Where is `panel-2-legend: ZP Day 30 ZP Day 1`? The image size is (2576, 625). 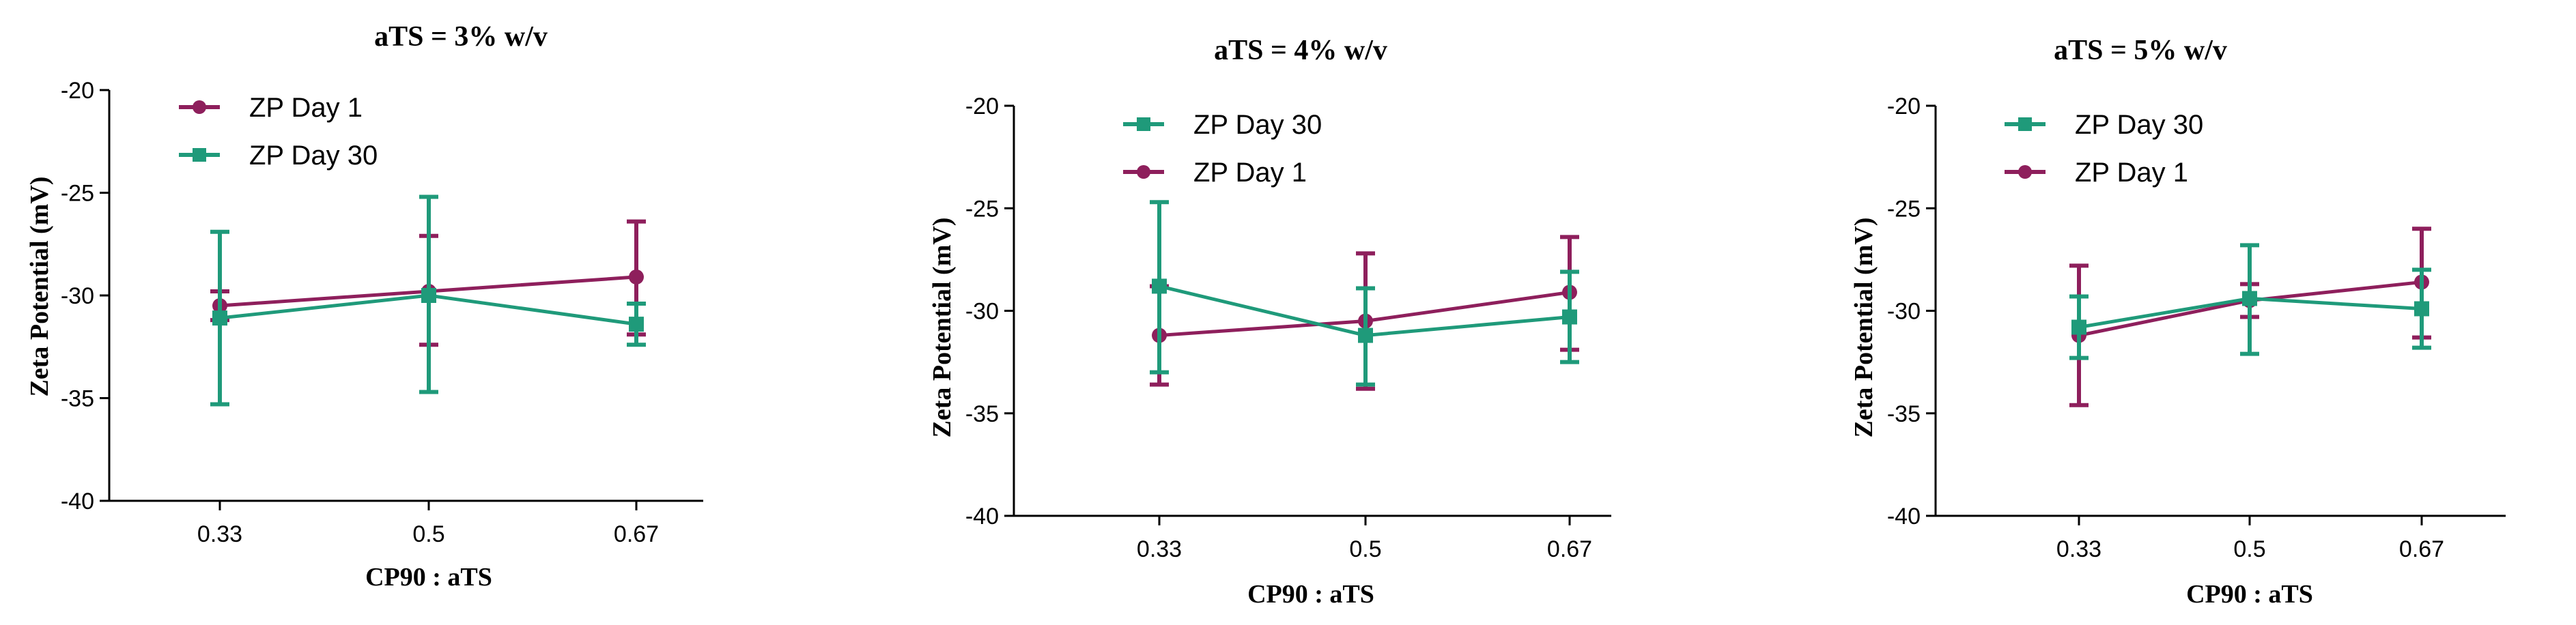 panel-2-legend: ZP Day 30 ZP Day 1 is located at coordinates (1222, 149).